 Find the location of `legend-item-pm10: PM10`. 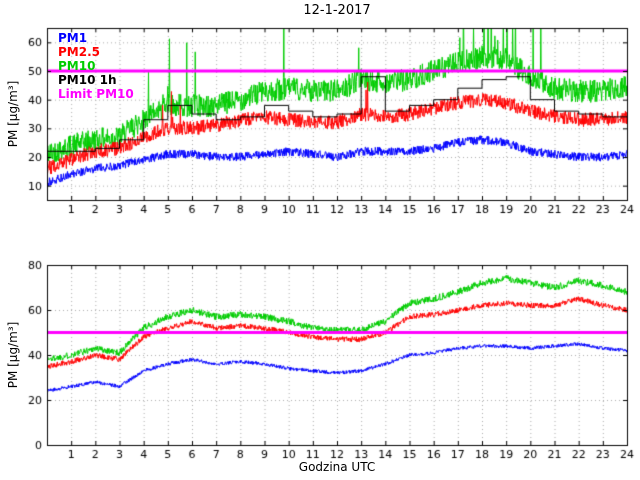

legend-item-pm10: PM10 is located at coordinates (77, 66).